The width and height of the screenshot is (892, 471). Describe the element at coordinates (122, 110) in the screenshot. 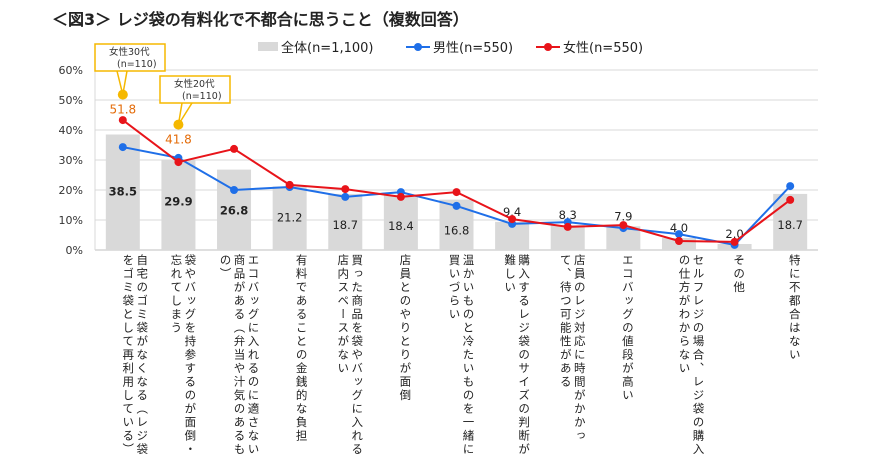

I see `callout-value: 51.8` at that location.